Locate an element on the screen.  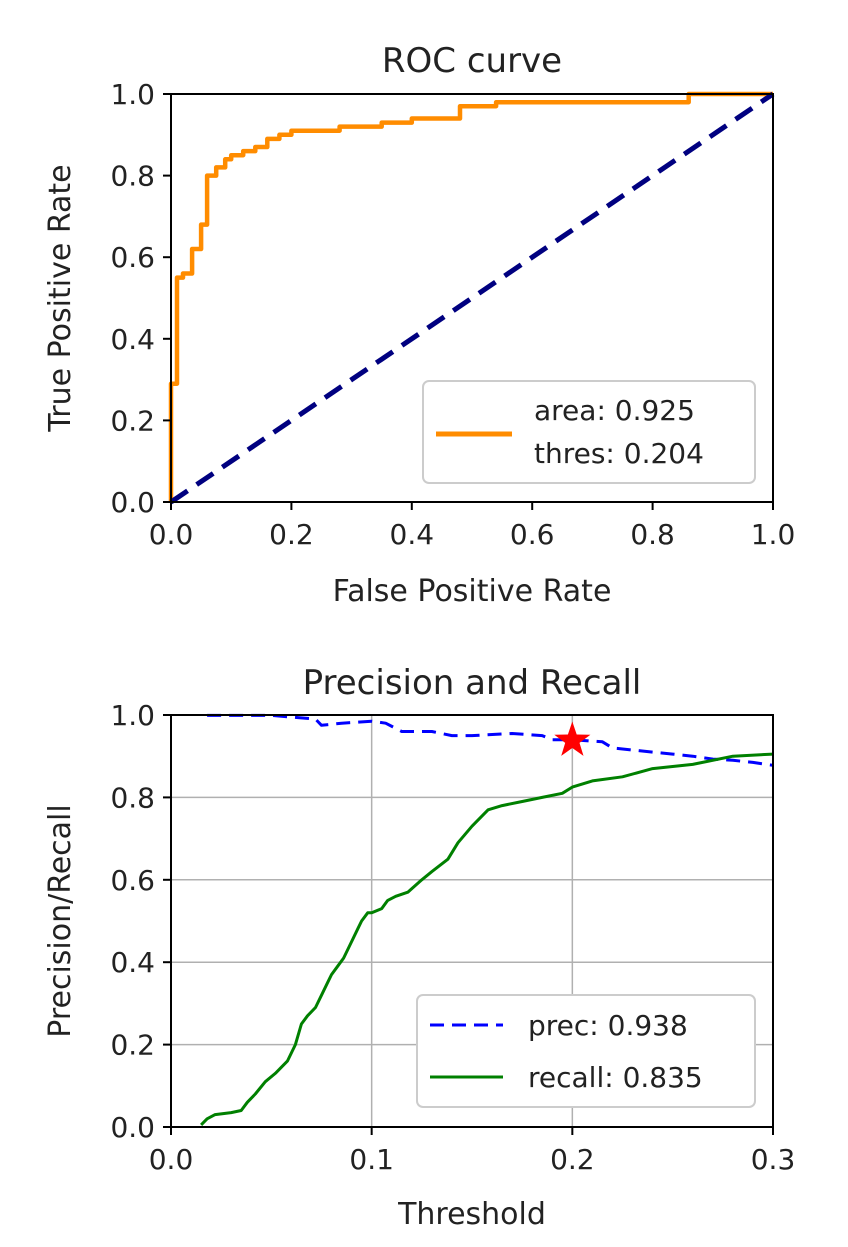
pr-legend: prec: 0.938 recall: 0.835 is located at coordinates (586, 1051).